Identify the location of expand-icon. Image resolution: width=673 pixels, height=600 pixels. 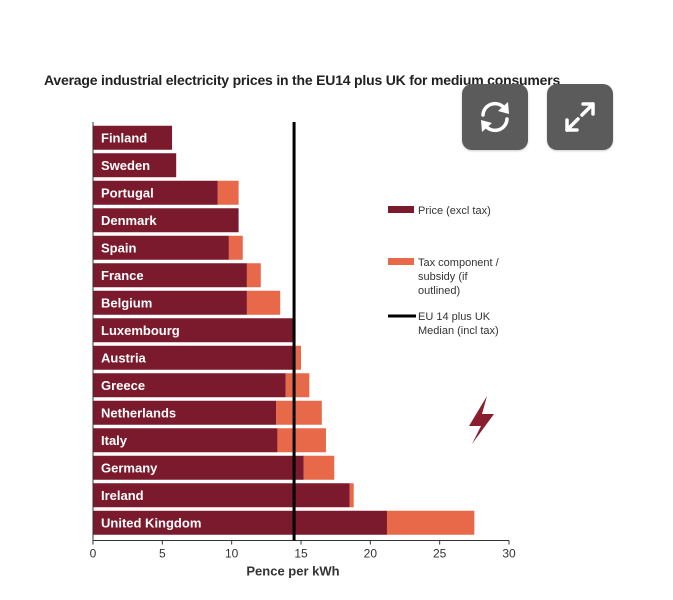
(580, 117).